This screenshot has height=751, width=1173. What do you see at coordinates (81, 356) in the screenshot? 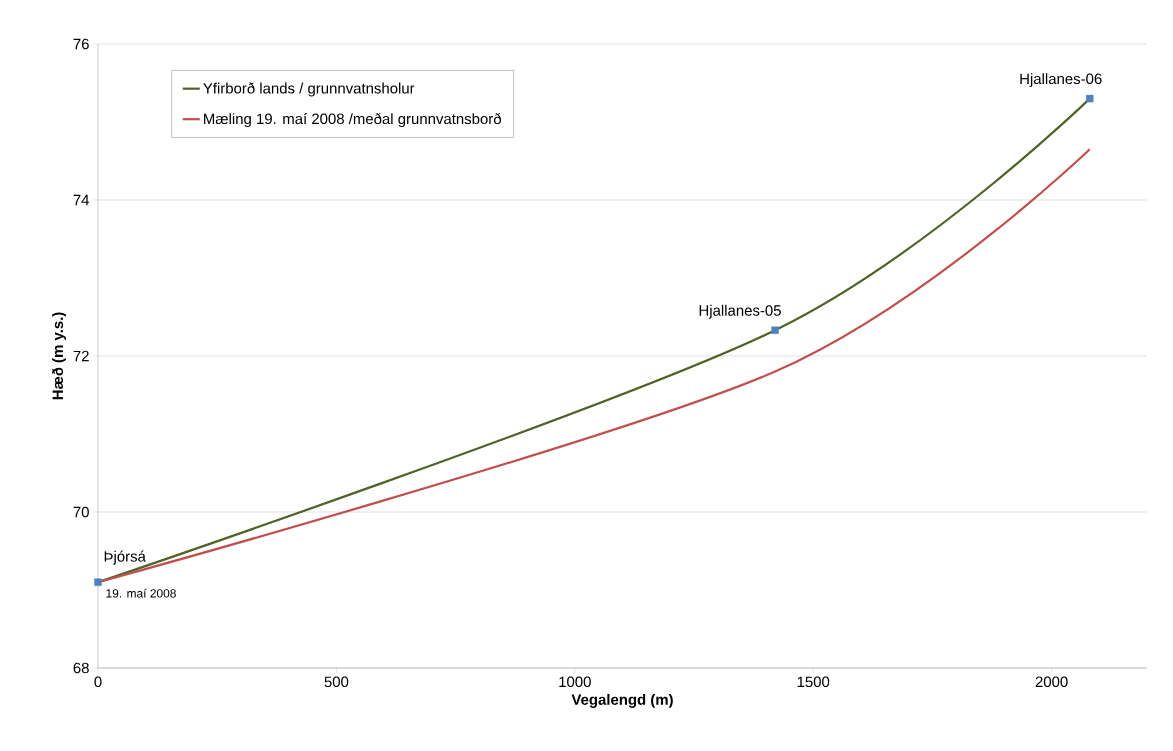
I see `y-tick-label: 72` at bounding box center [81, 356].